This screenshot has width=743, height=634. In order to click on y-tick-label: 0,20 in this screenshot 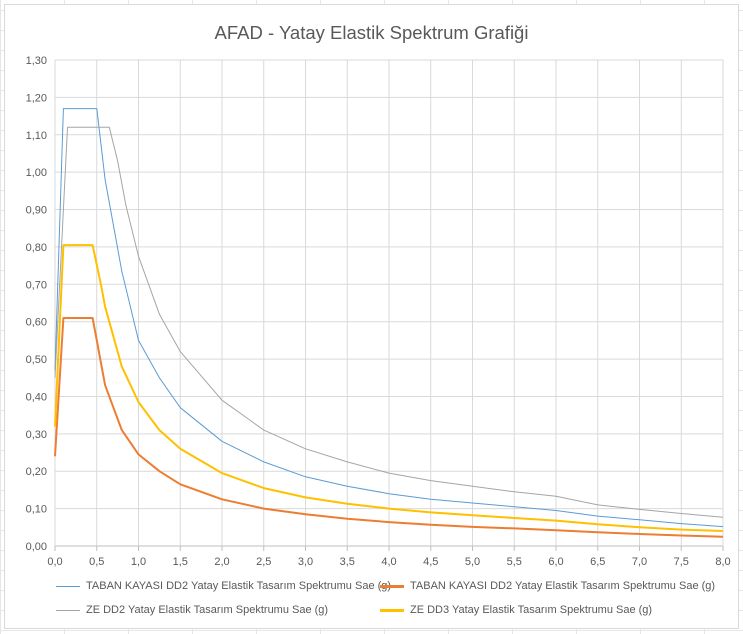, I will do `click(36, 472)`.